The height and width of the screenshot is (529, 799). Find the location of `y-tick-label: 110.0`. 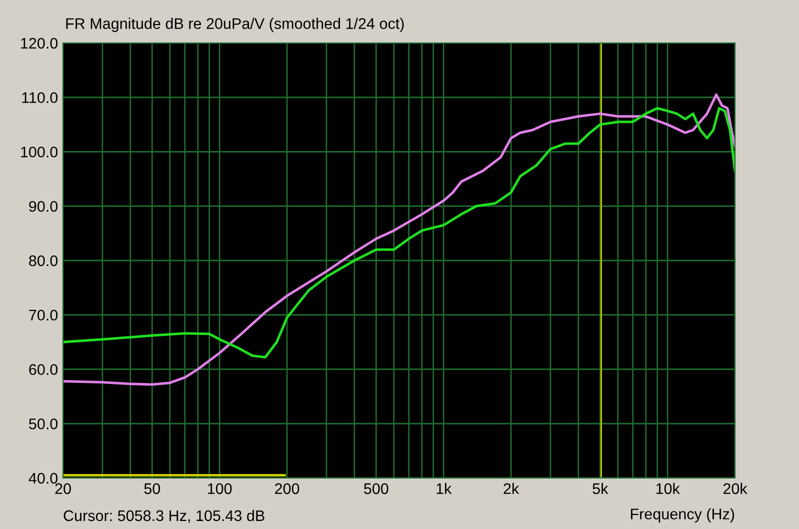

y-tick-label: 110.0 is located at coordinates (40, 98).